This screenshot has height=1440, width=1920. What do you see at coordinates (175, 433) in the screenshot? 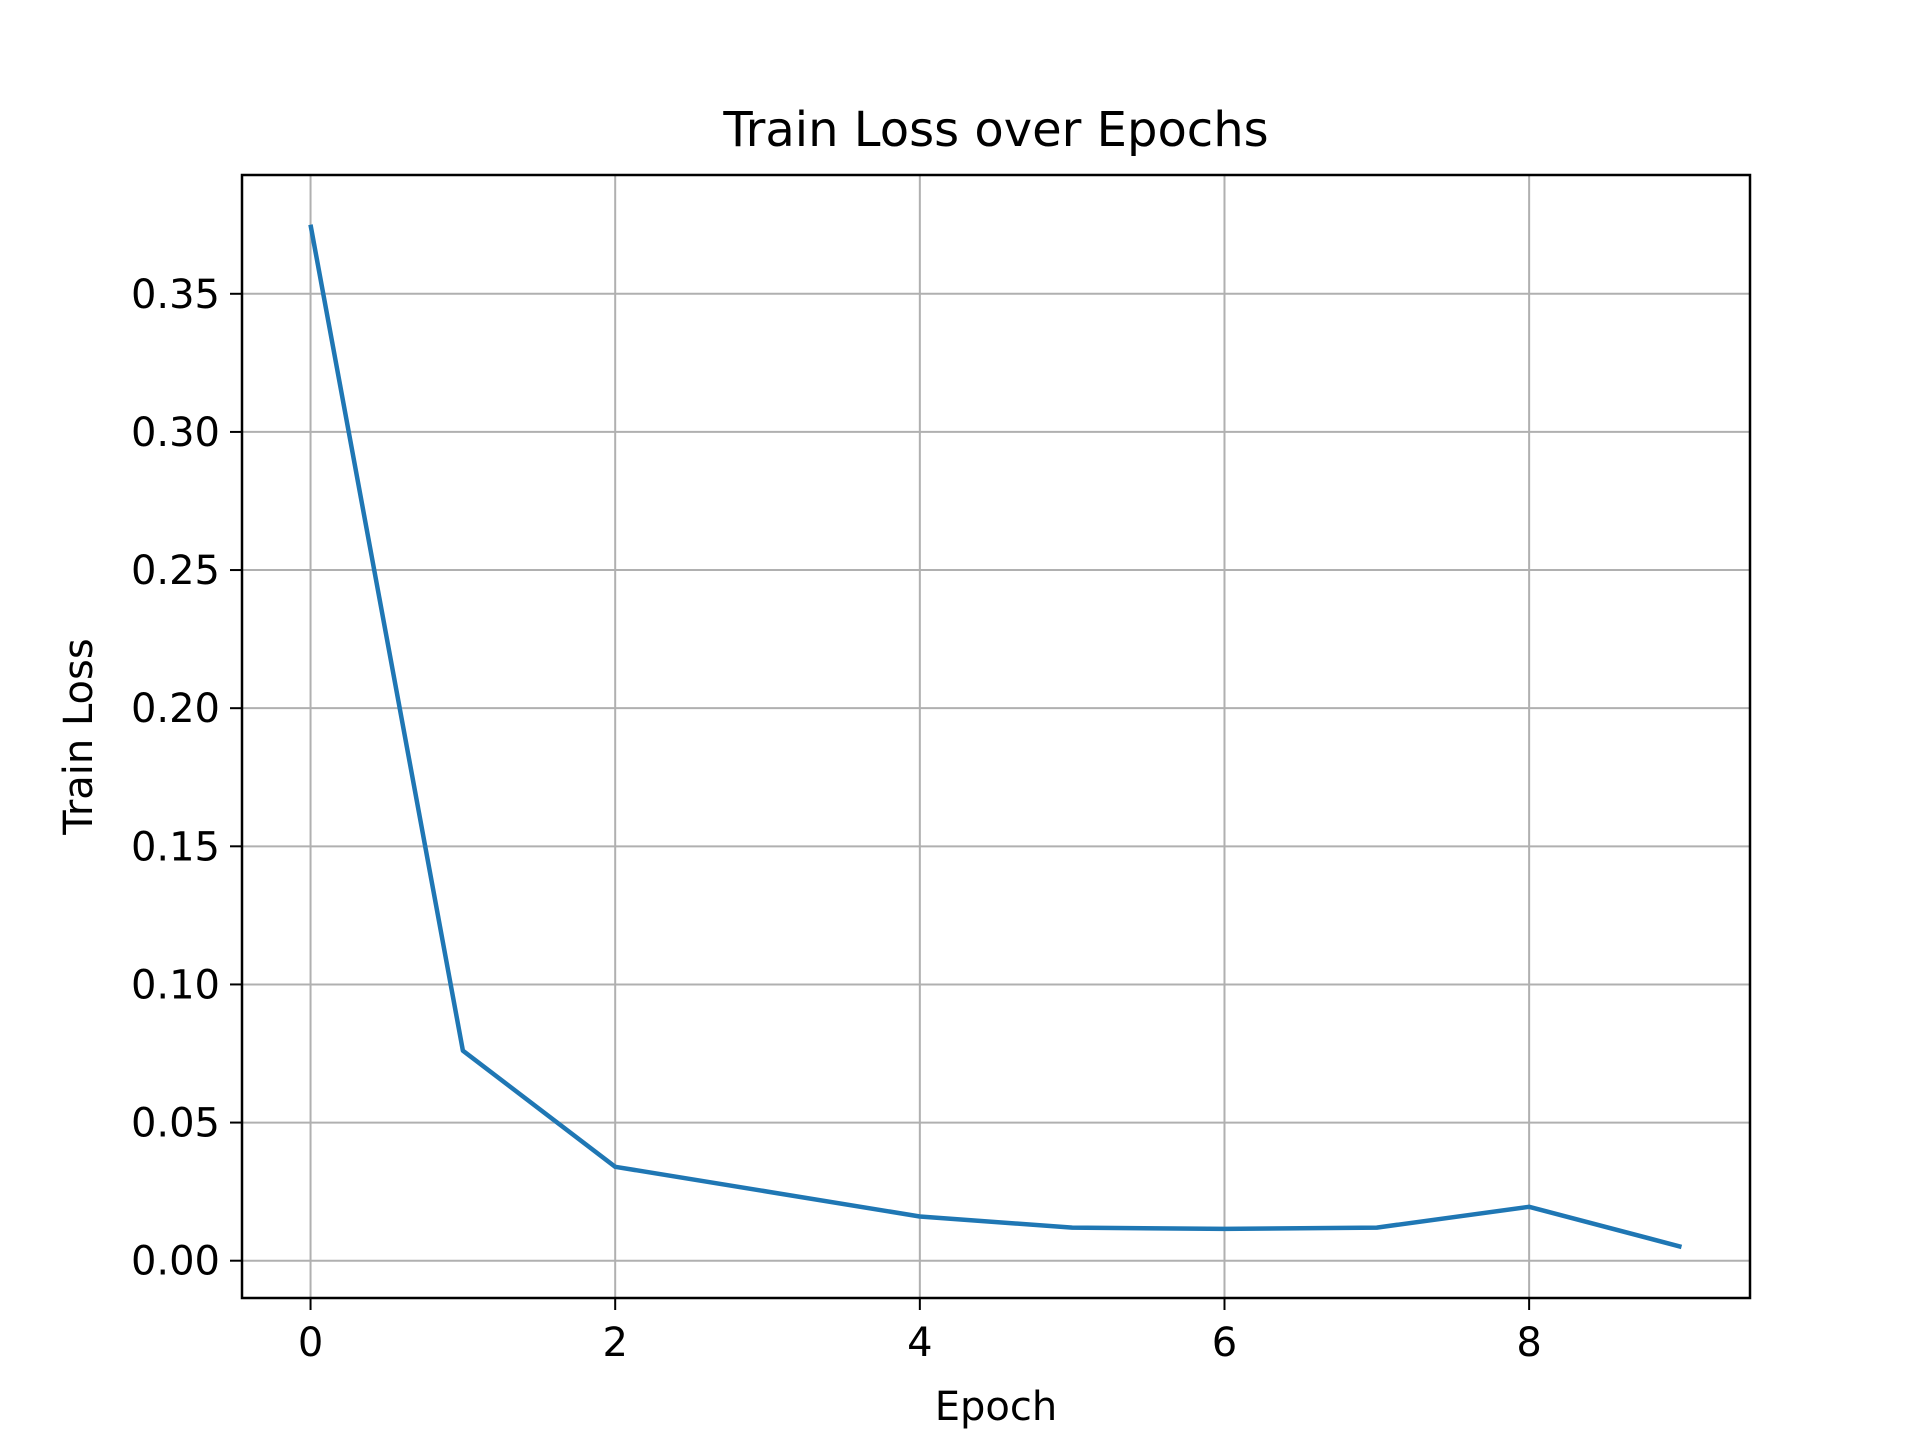
I see `y-tick-label: 0.30` at bounding box center [175, 433].